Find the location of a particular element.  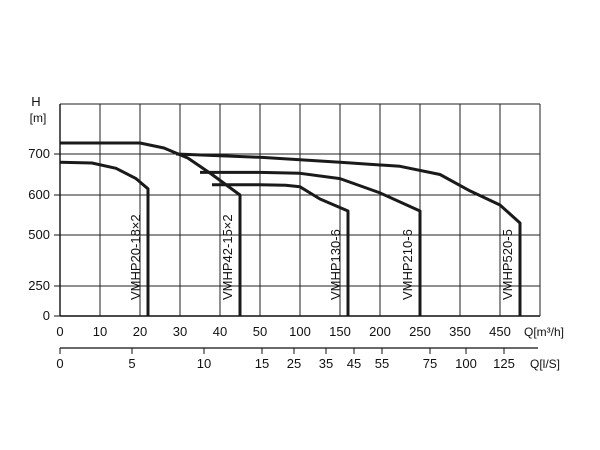

series-label-vmhp42-15x2: VMHP42-15×2 is located at coordinates (227, 257).